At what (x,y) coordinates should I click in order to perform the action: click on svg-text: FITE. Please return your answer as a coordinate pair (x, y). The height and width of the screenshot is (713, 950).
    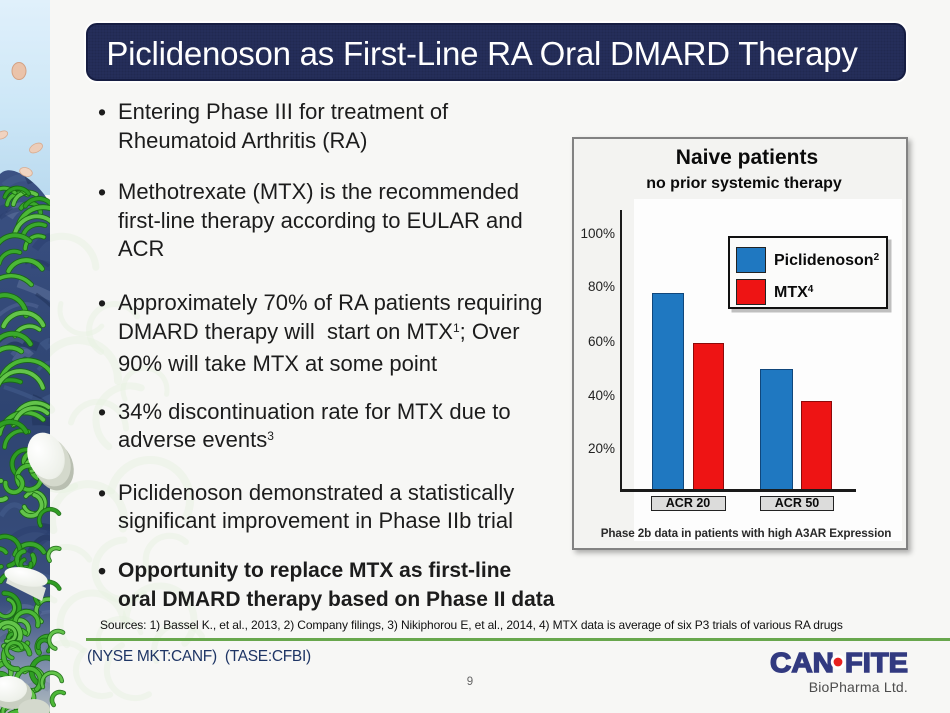
    Looking at the image, I should click on (876, 661).